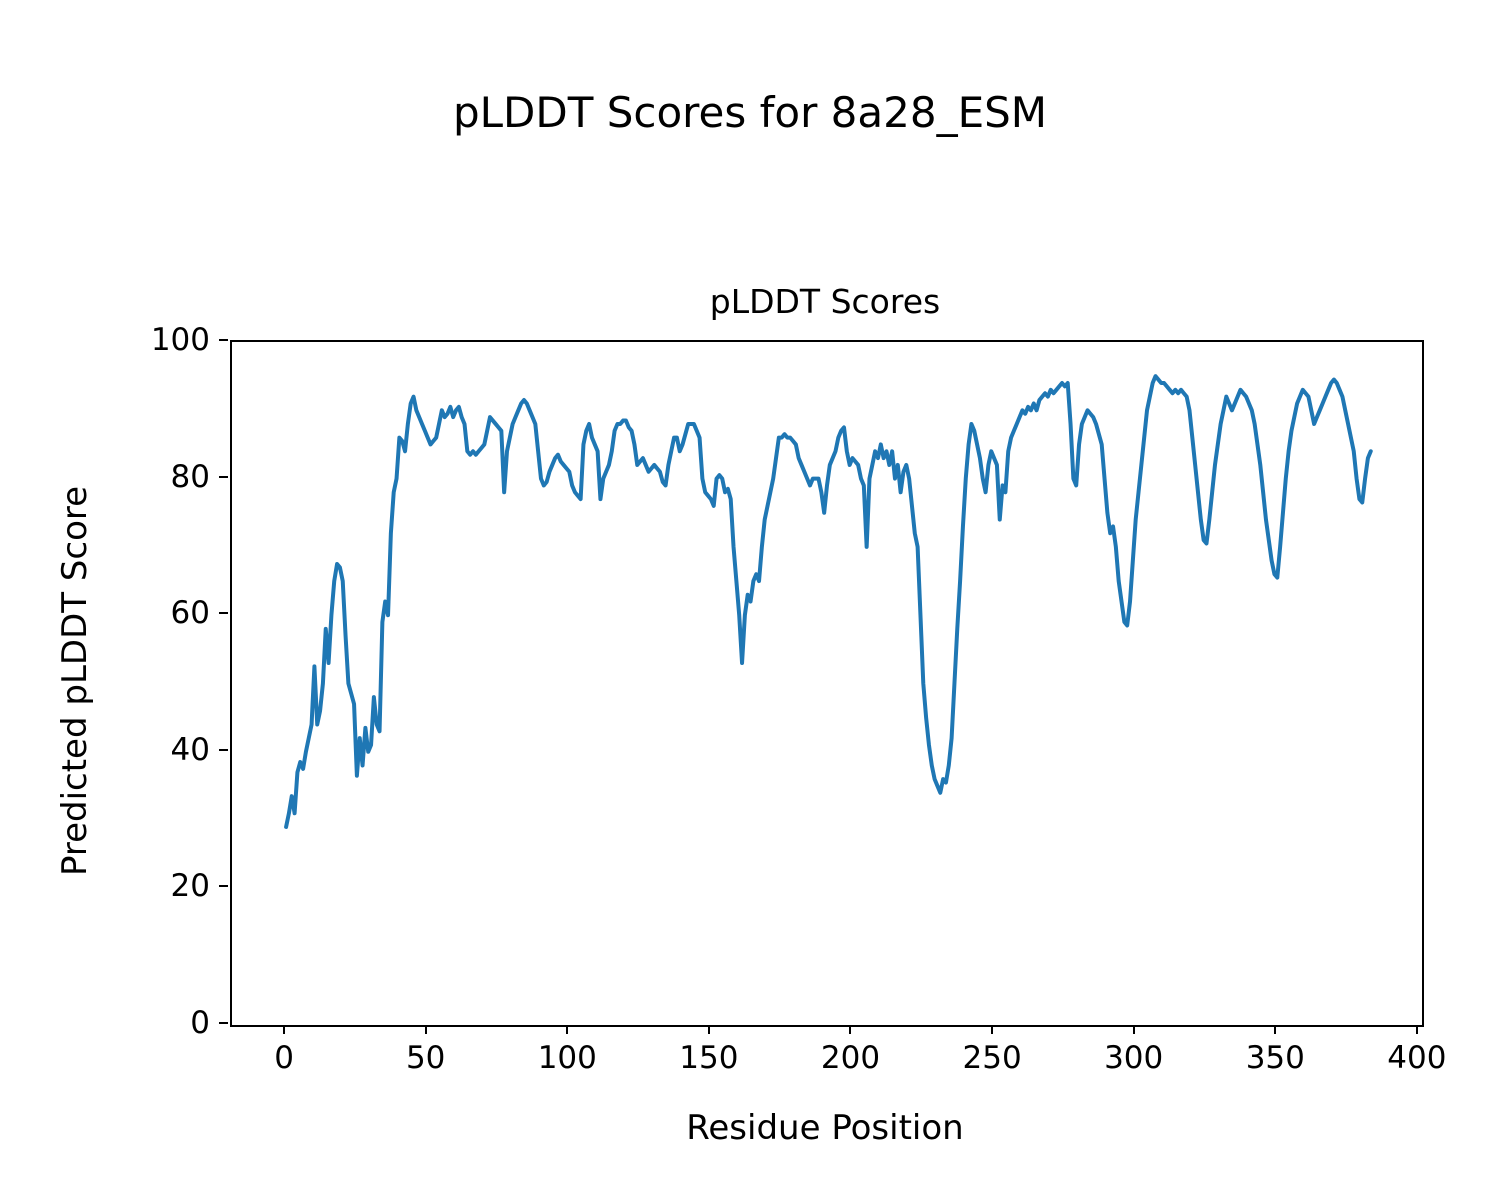 The height and width of the screenshot is (1200, 1500). Describe the element at coordinates (190, 613) in the screenshot. I see `y-tick-label: 60` at that location.